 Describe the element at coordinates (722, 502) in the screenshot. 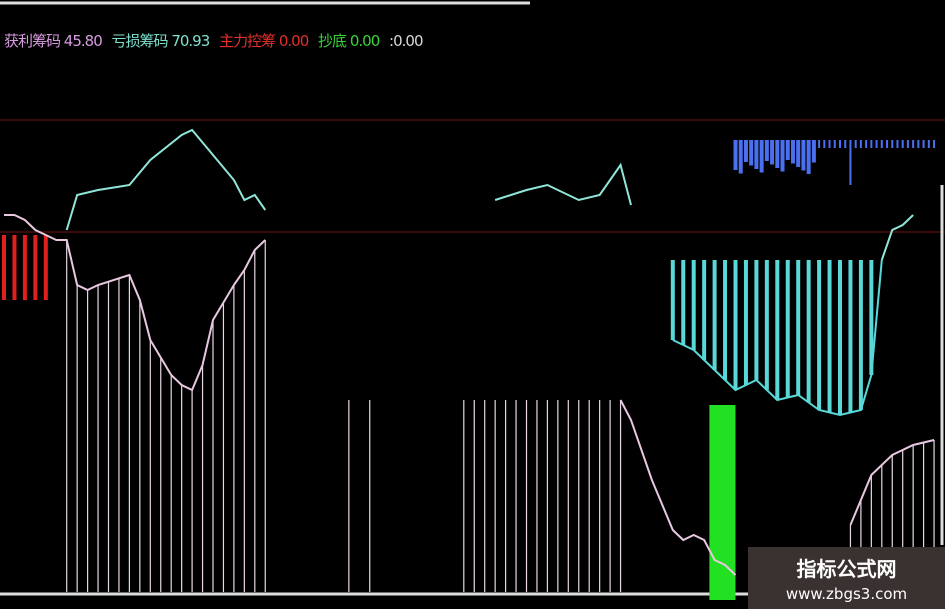

I see `green-bar` at that location.